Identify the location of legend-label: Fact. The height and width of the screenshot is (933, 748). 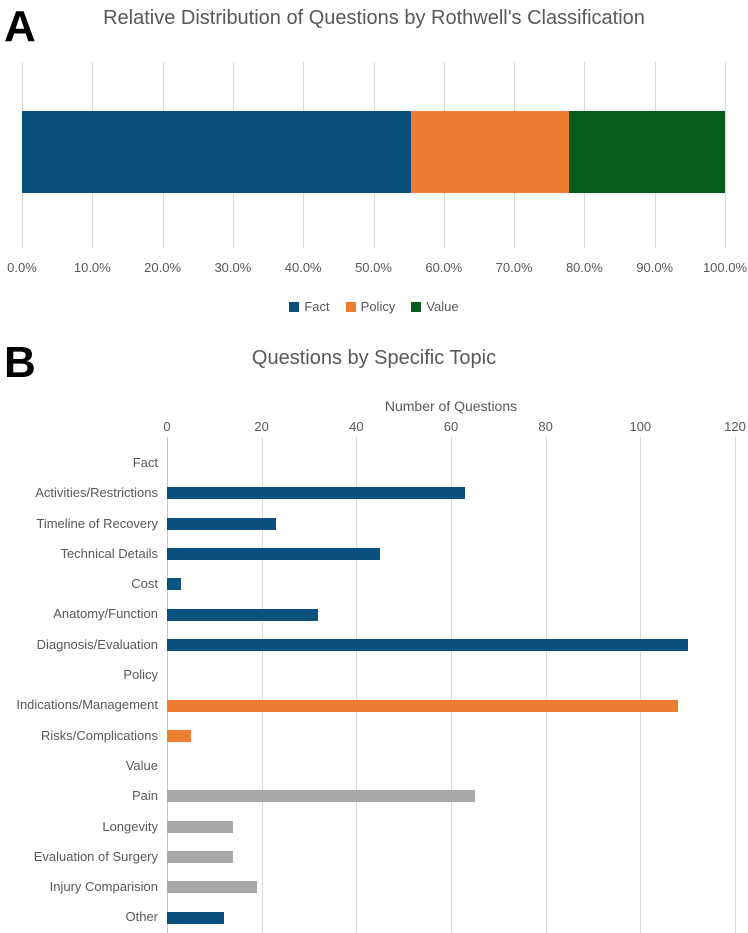
(317, 306).